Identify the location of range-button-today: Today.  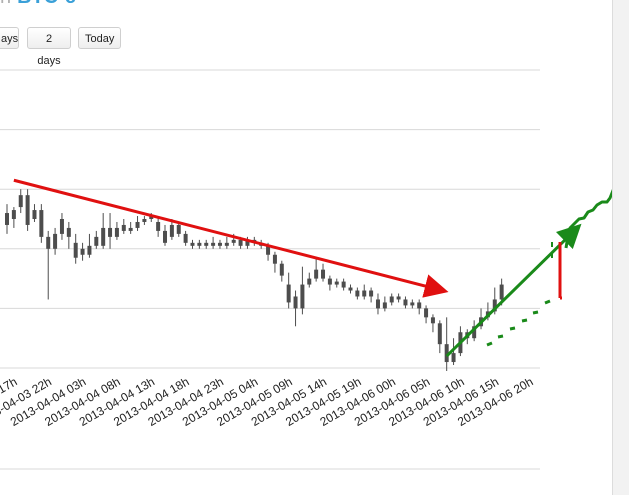
(99, 38).